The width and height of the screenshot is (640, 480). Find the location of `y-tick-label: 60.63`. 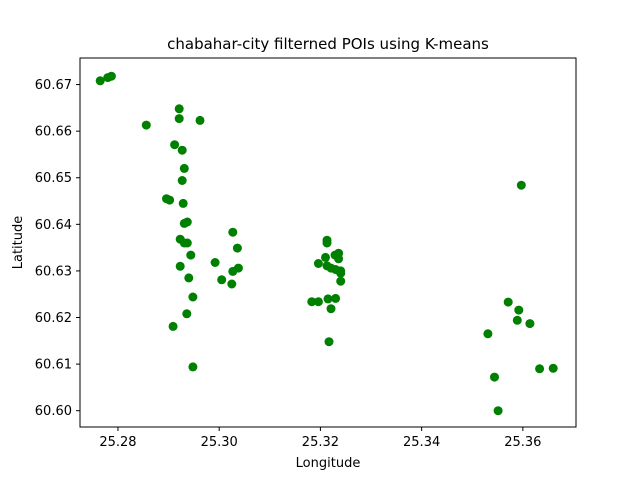

y-tick-label: 60.63 is located at coordinates (53, 271).